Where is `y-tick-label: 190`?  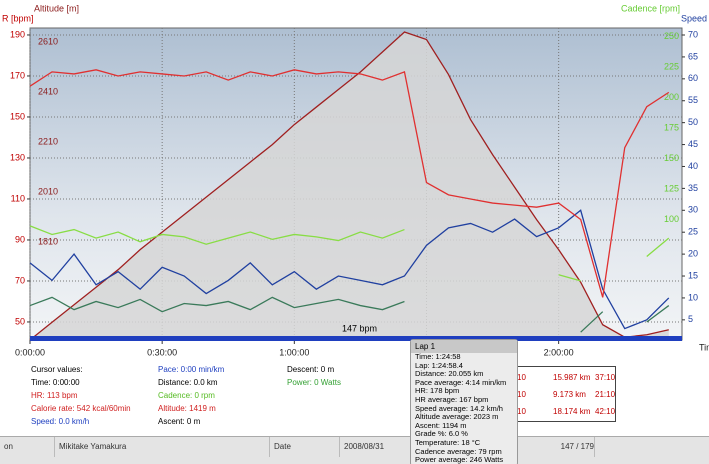
y-tick-label: 190 is located at coordinates (17, 34).